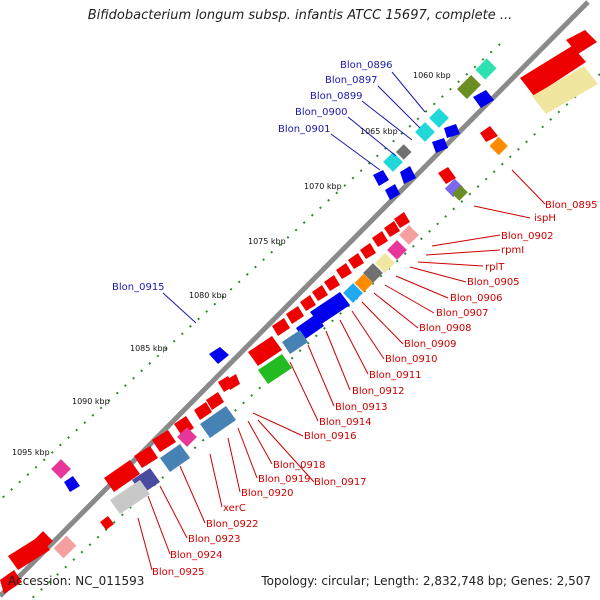 This screenshot has width=600, height=600. Describe the element at coordinates (379, 131) in the screenshot. I see `kbp-tick-label: 1065 kbp` at that location.